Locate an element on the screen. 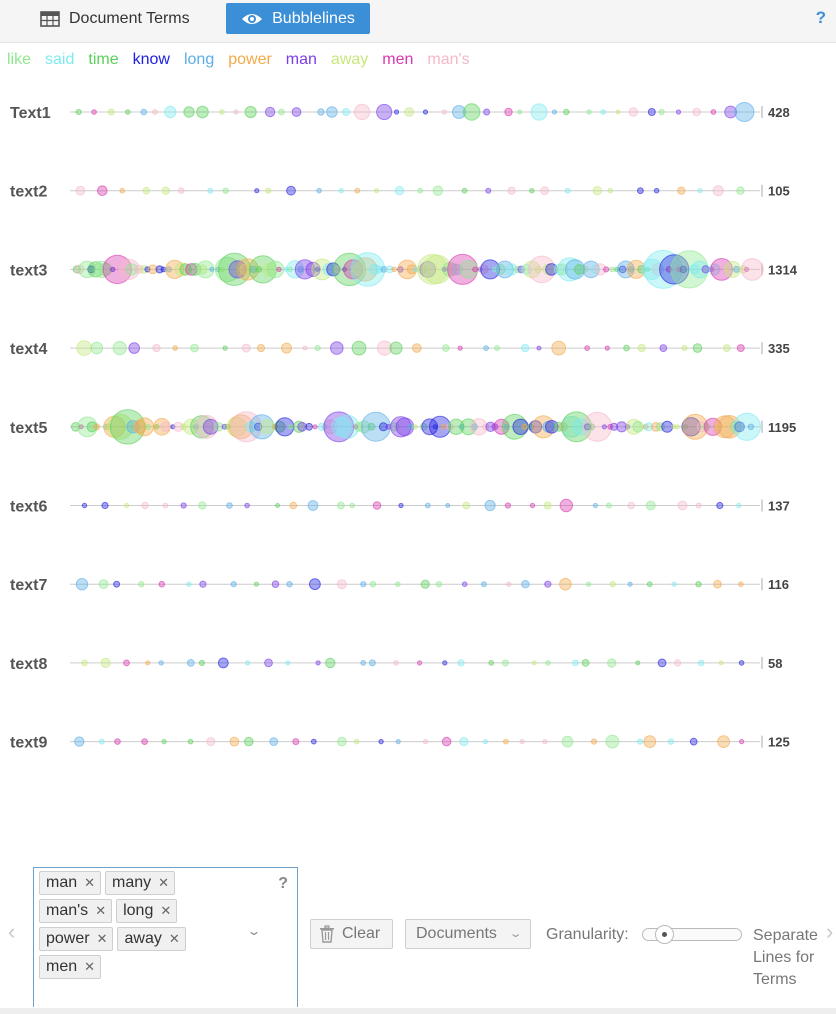 The width and height of the screenshot is (836, 1014). tab-bubblelines: Bubblelines is located at coordinates (298, 18).